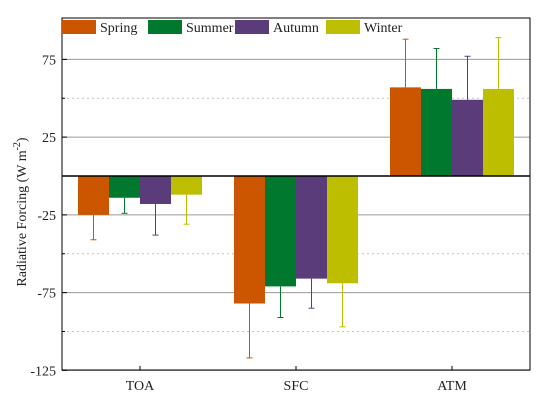 This screenshot has height=406, width=550. Describe the element at coordinates (249, 240) in the screenshot. I see `bar-sfc-spring` at that location.